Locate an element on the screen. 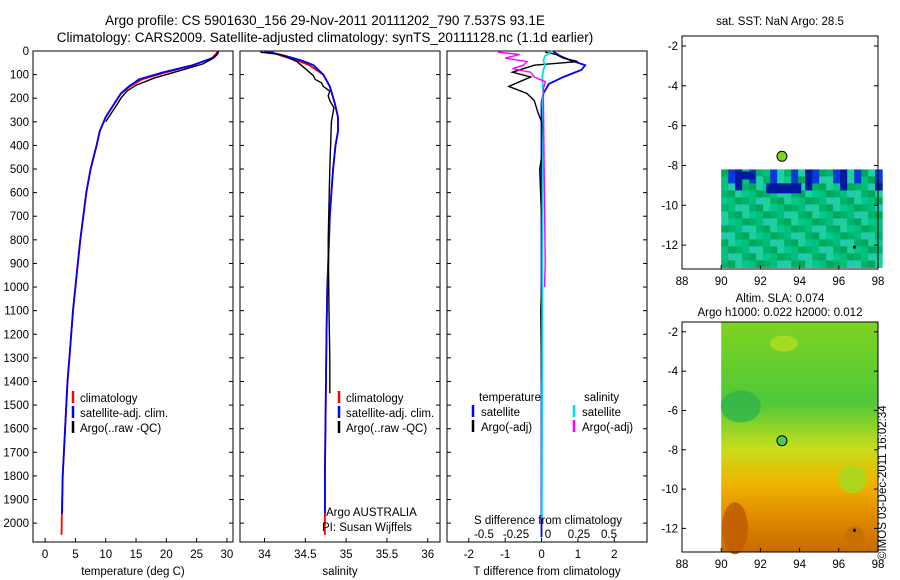  depth-tick-label: 1600 is located at coordinates (16, 430).